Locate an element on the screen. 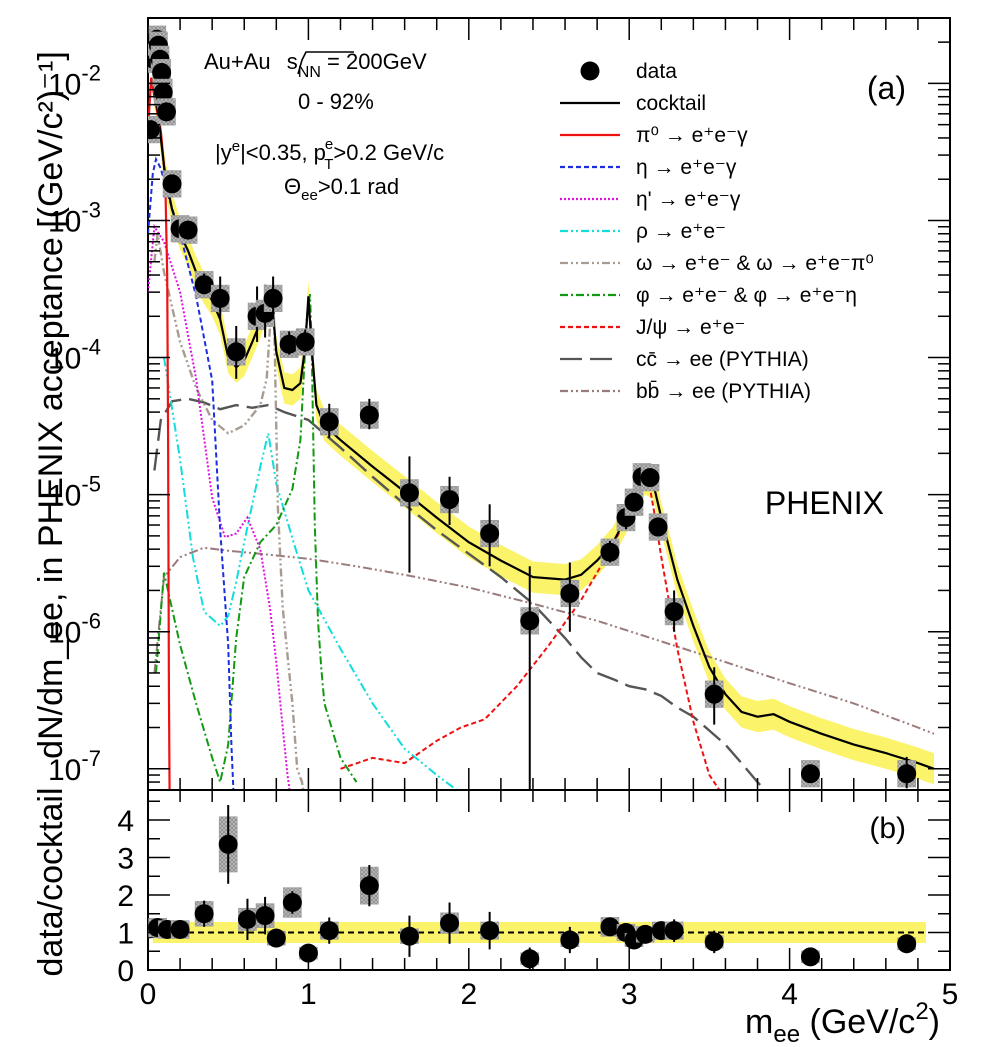 The image size is (997, 1047). legend-label: data is located at coordinates (656, 71).